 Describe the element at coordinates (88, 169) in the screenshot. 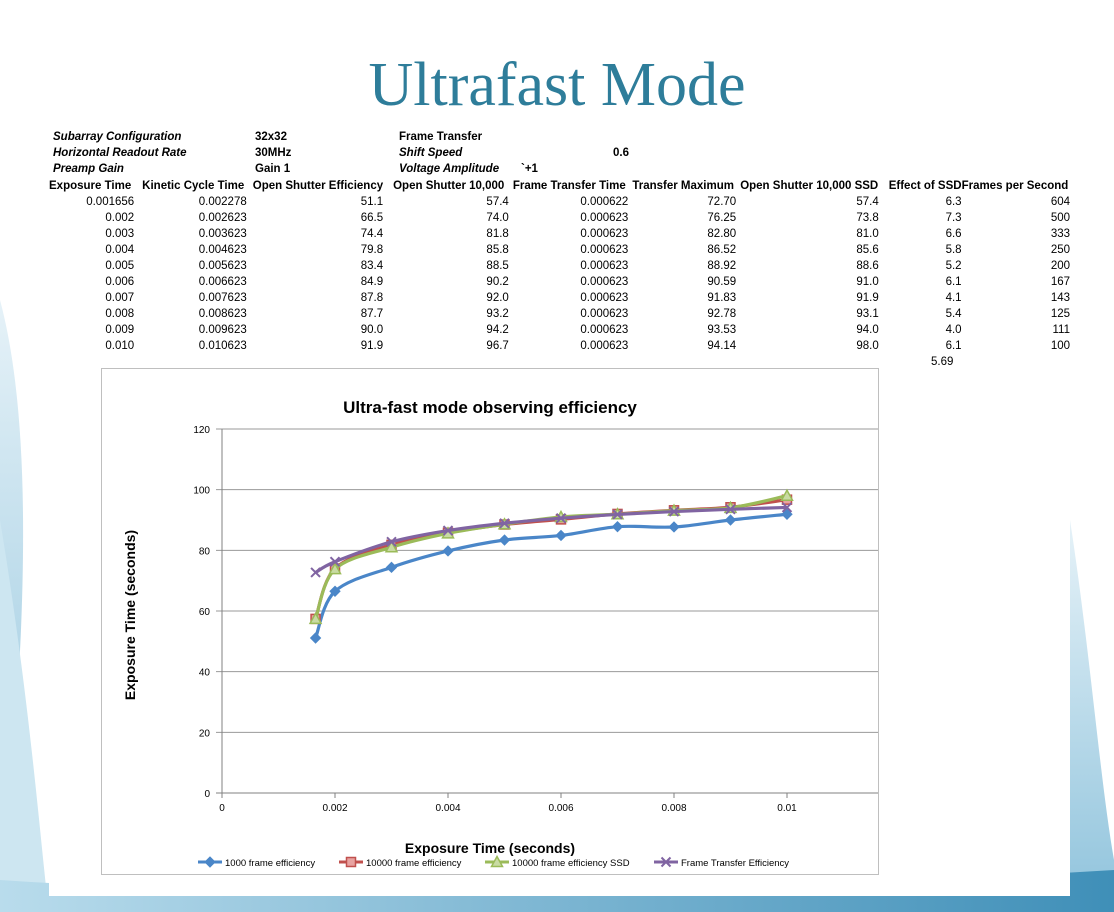

I see `preamp-gain-label: Preamp Gain` at that location.